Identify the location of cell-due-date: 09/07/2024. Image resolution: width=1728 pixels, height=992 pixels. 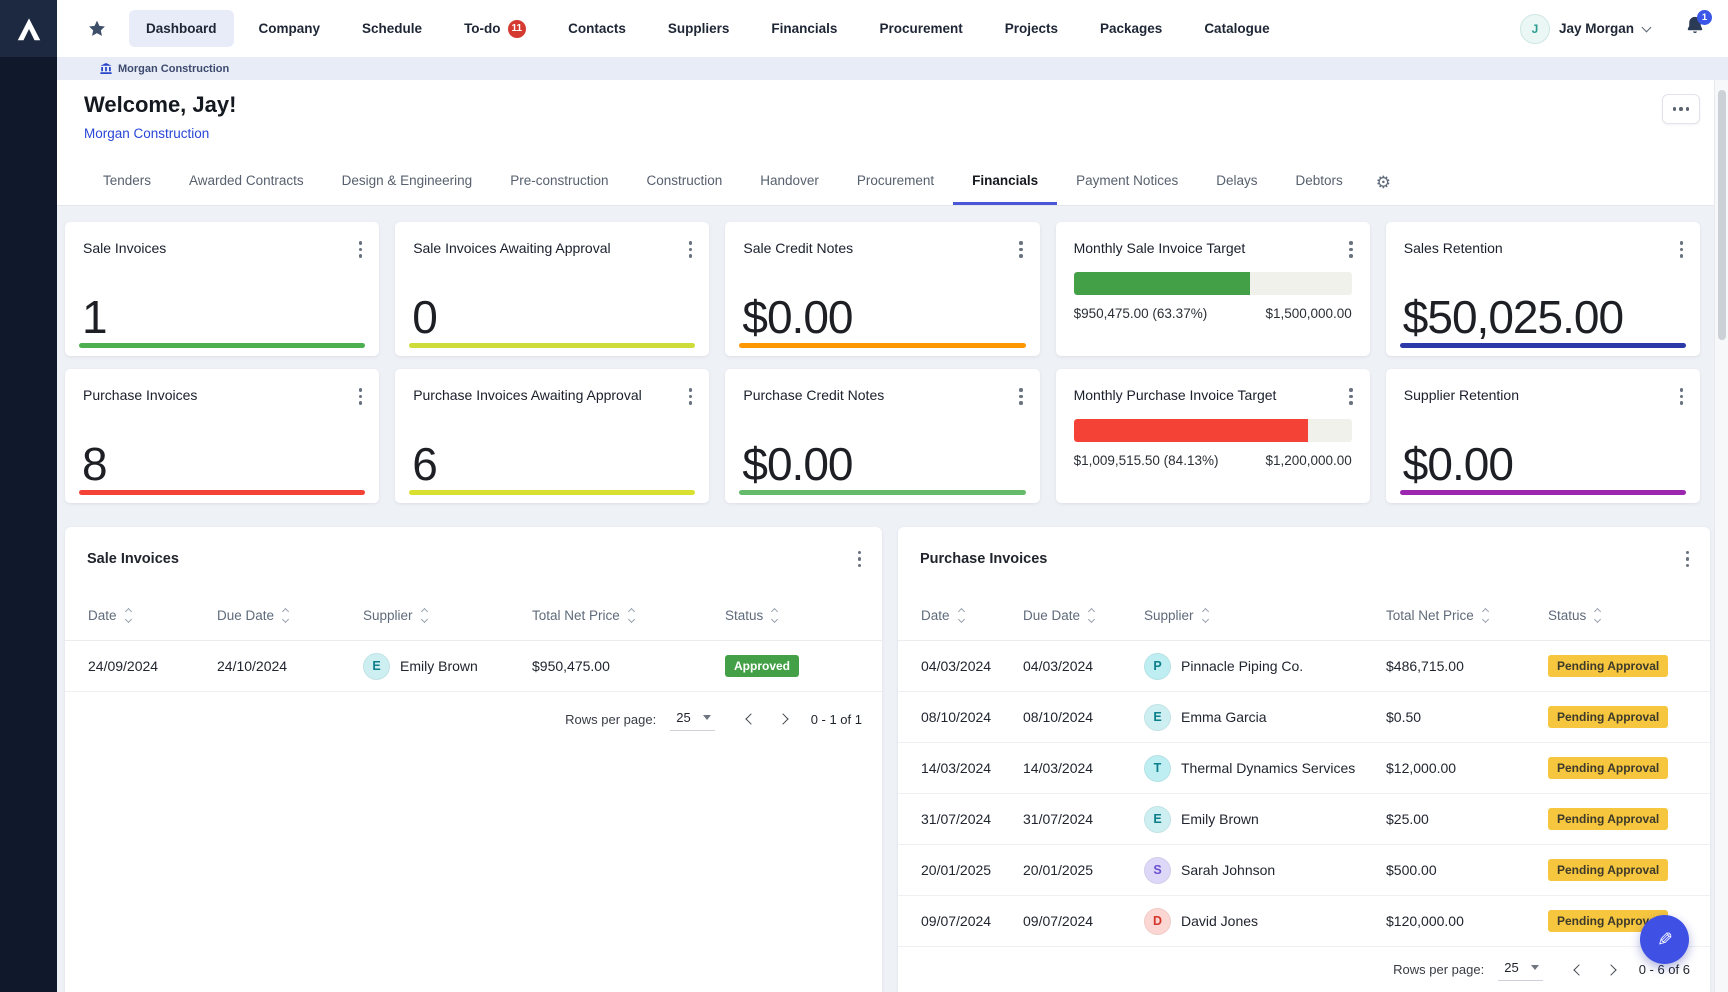
(1058, 921).